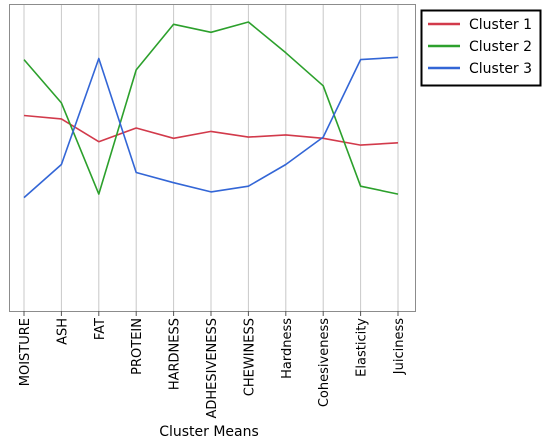 The width and height of the screenshot is (550, 444). I want to click on x-tick-label: MOISTURE, so click(25, 352).